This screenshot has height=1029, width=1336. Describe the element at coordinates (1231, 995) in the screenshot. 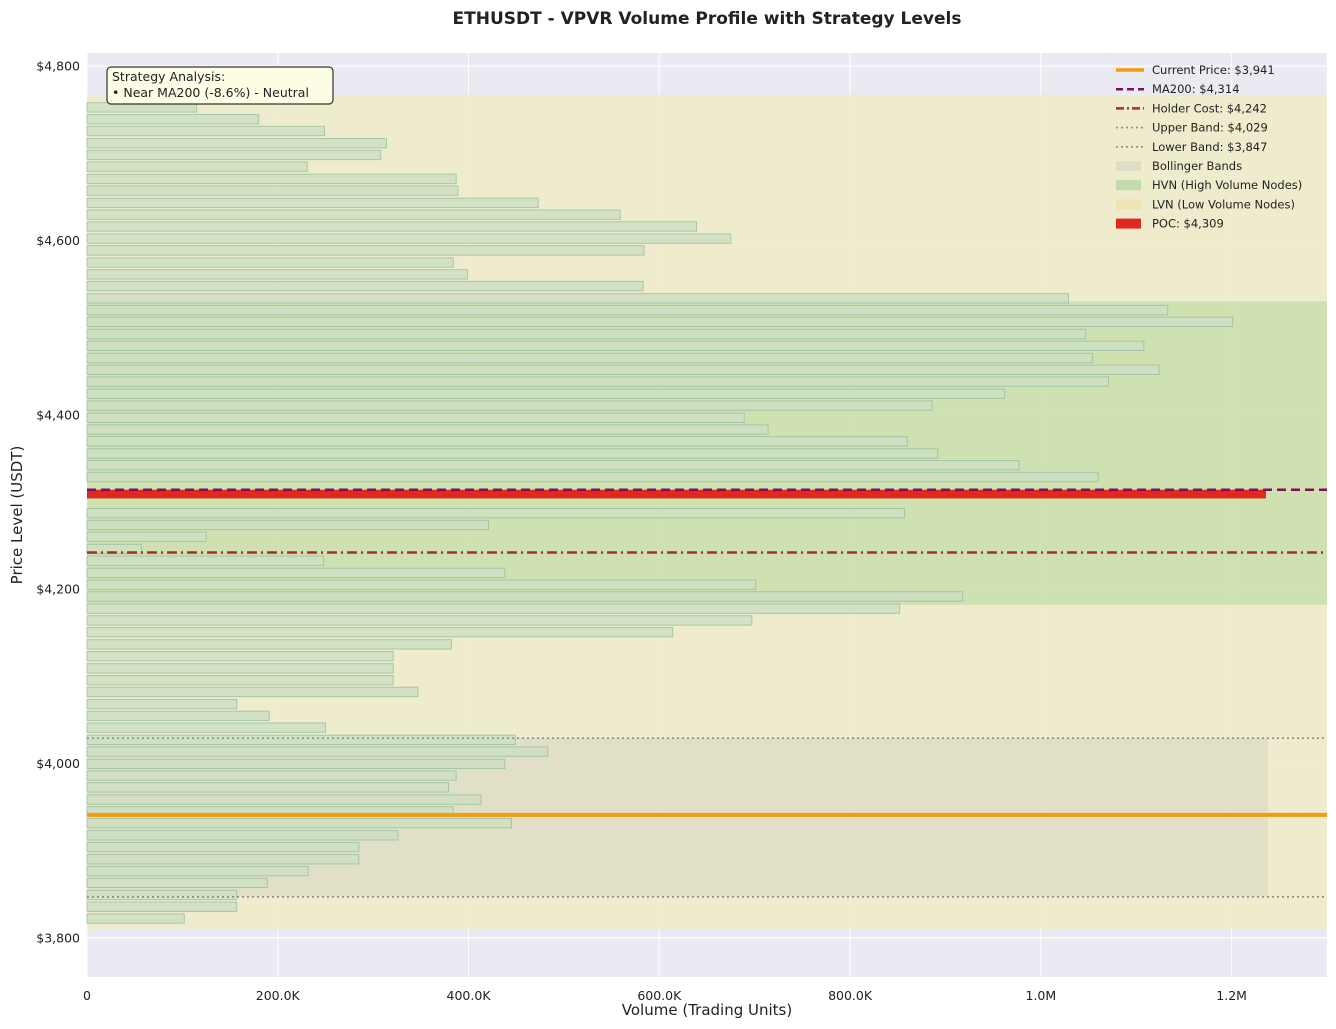

I see `x-tick-label: 1.2M` at that location.